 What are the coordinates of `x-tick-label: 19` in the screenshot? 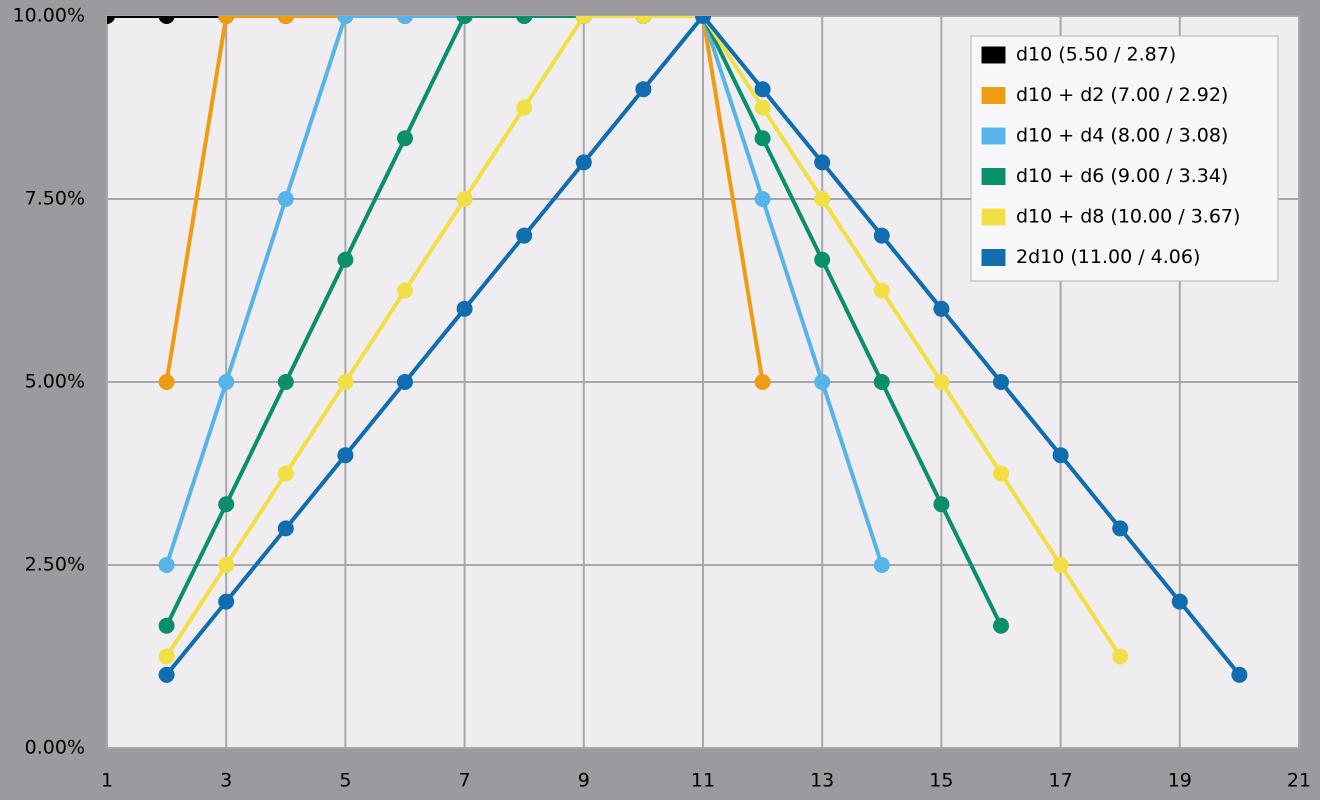 It's located at (1180, 781).